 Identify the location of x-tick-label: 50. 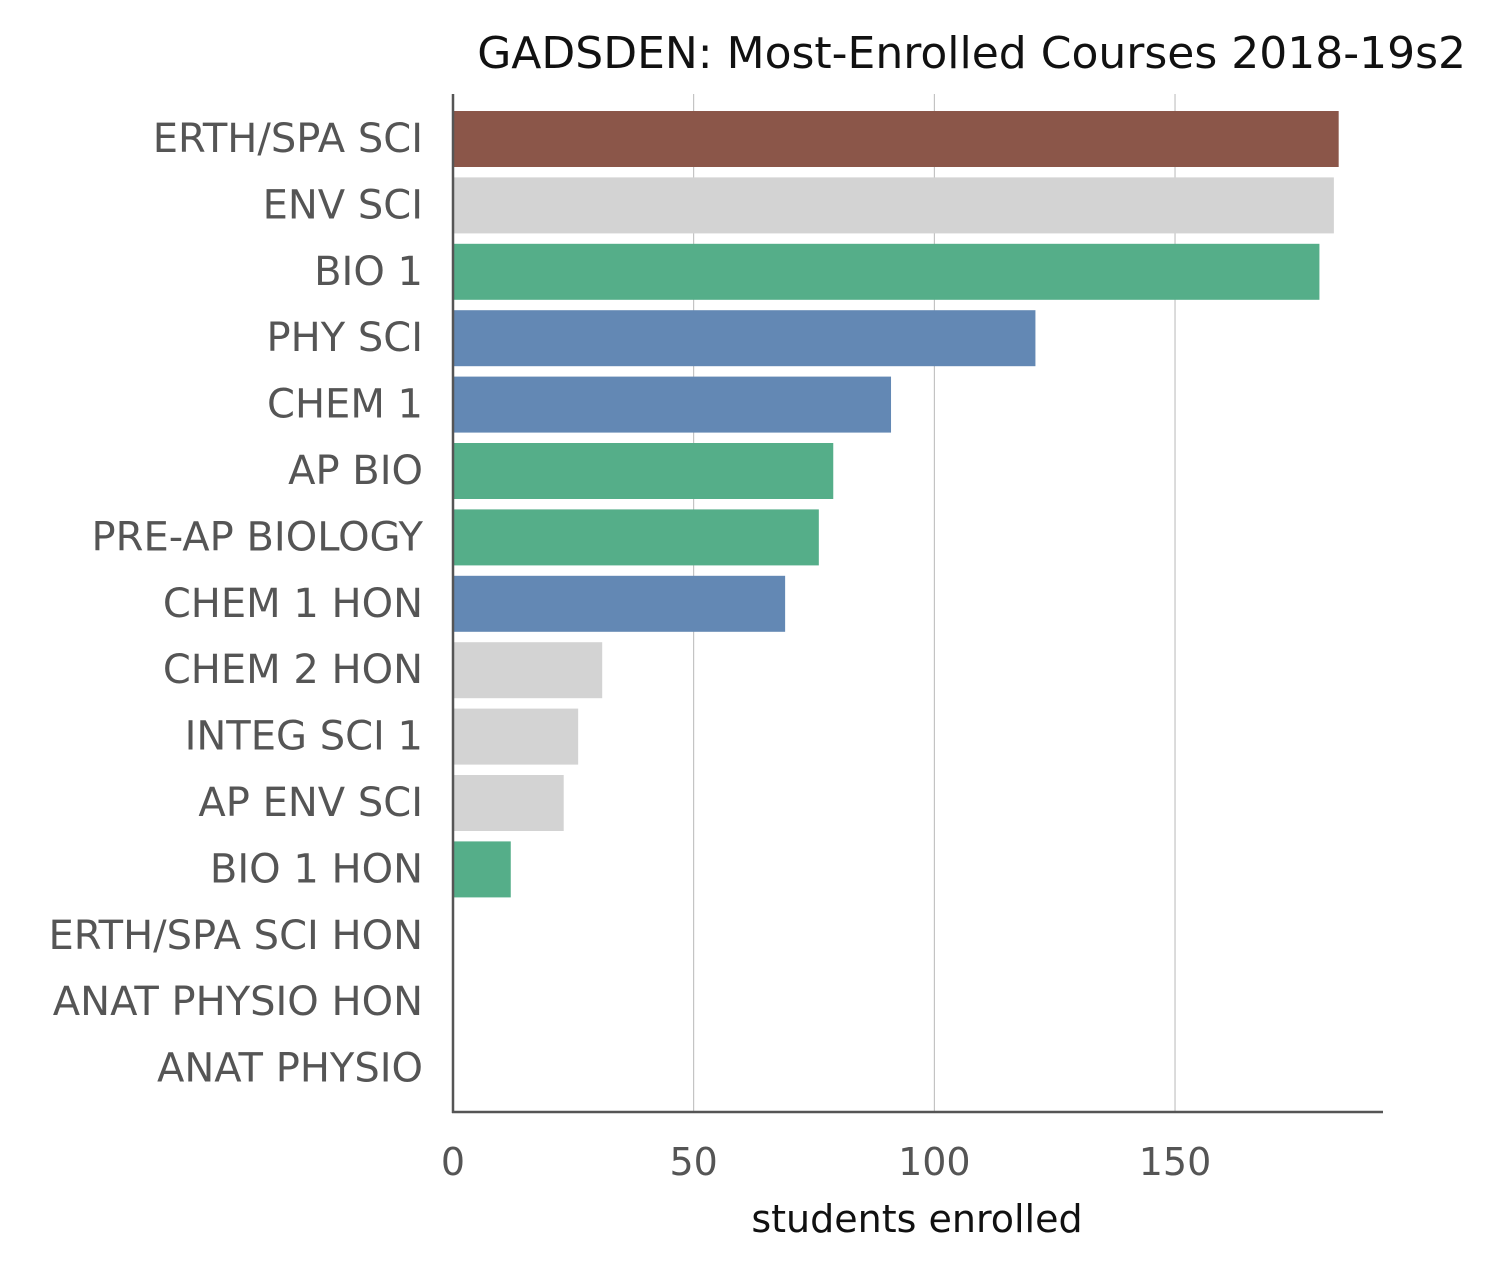
(693, 1162).